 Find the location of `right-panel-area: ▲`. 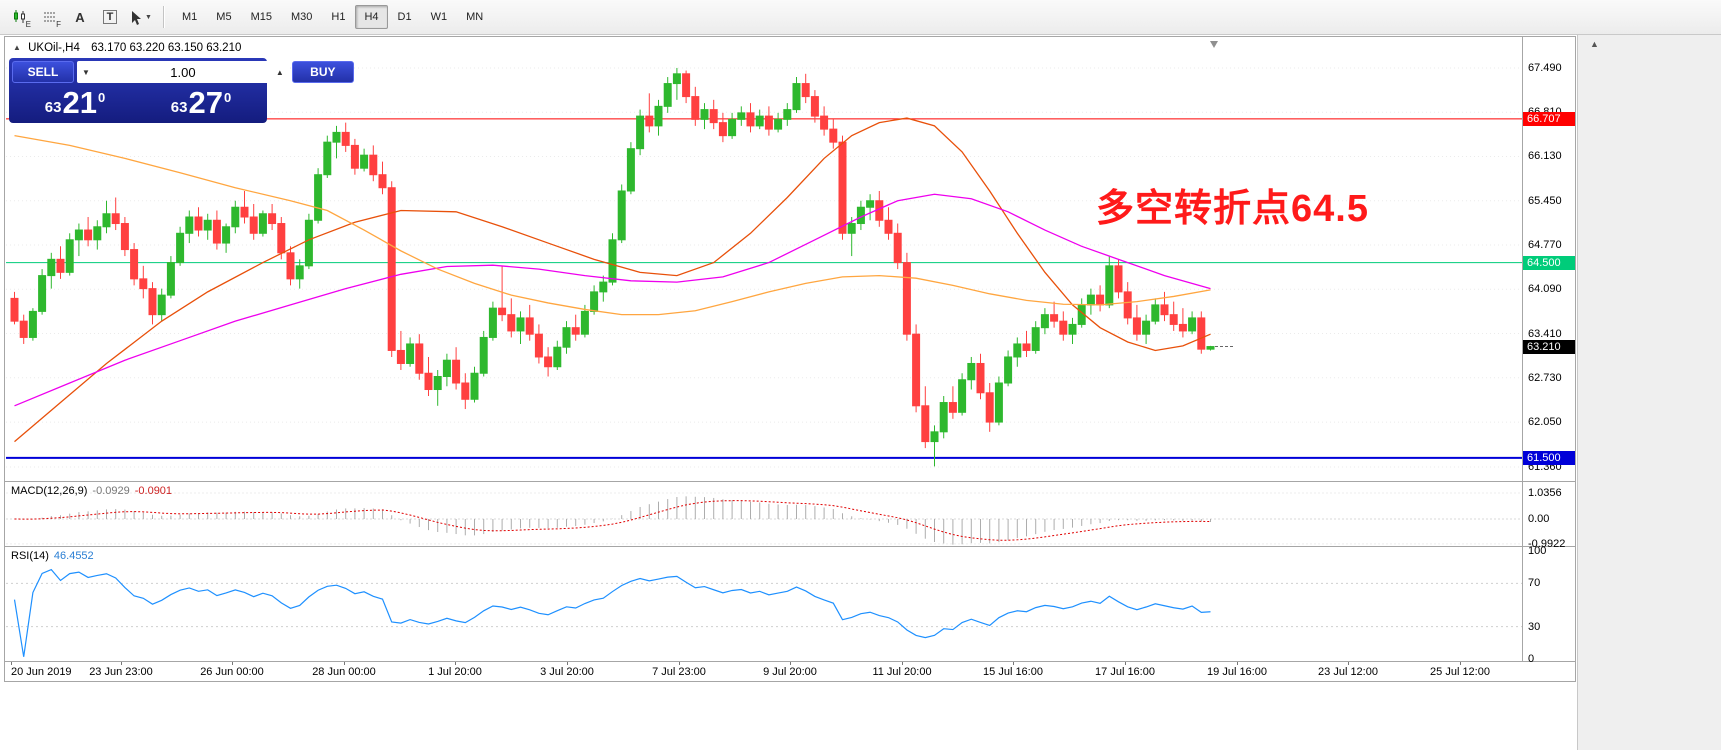

right-panel-area: ▲ is located at coordinates (1649, 392).